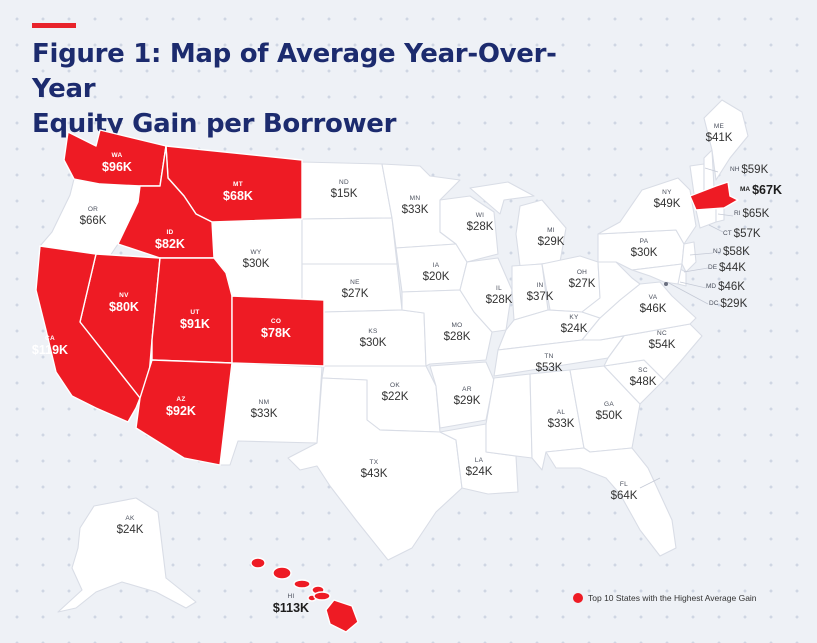 This screenshot has width=817, height=643. What do you see at coordinates (256, 259) in the screenshot?
I see `label-wy: WY $30K` at bounding box center [256, 259].